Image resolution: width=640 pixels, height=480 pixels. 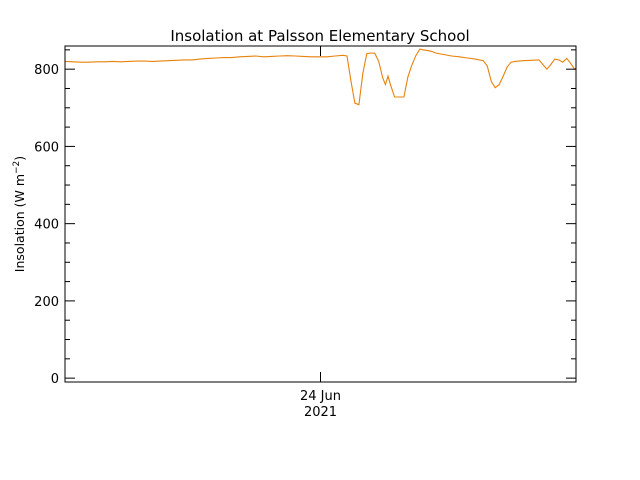 I want to click on chart-title: Insolation at Palsson Elementary School, so click(x=319, y=36).